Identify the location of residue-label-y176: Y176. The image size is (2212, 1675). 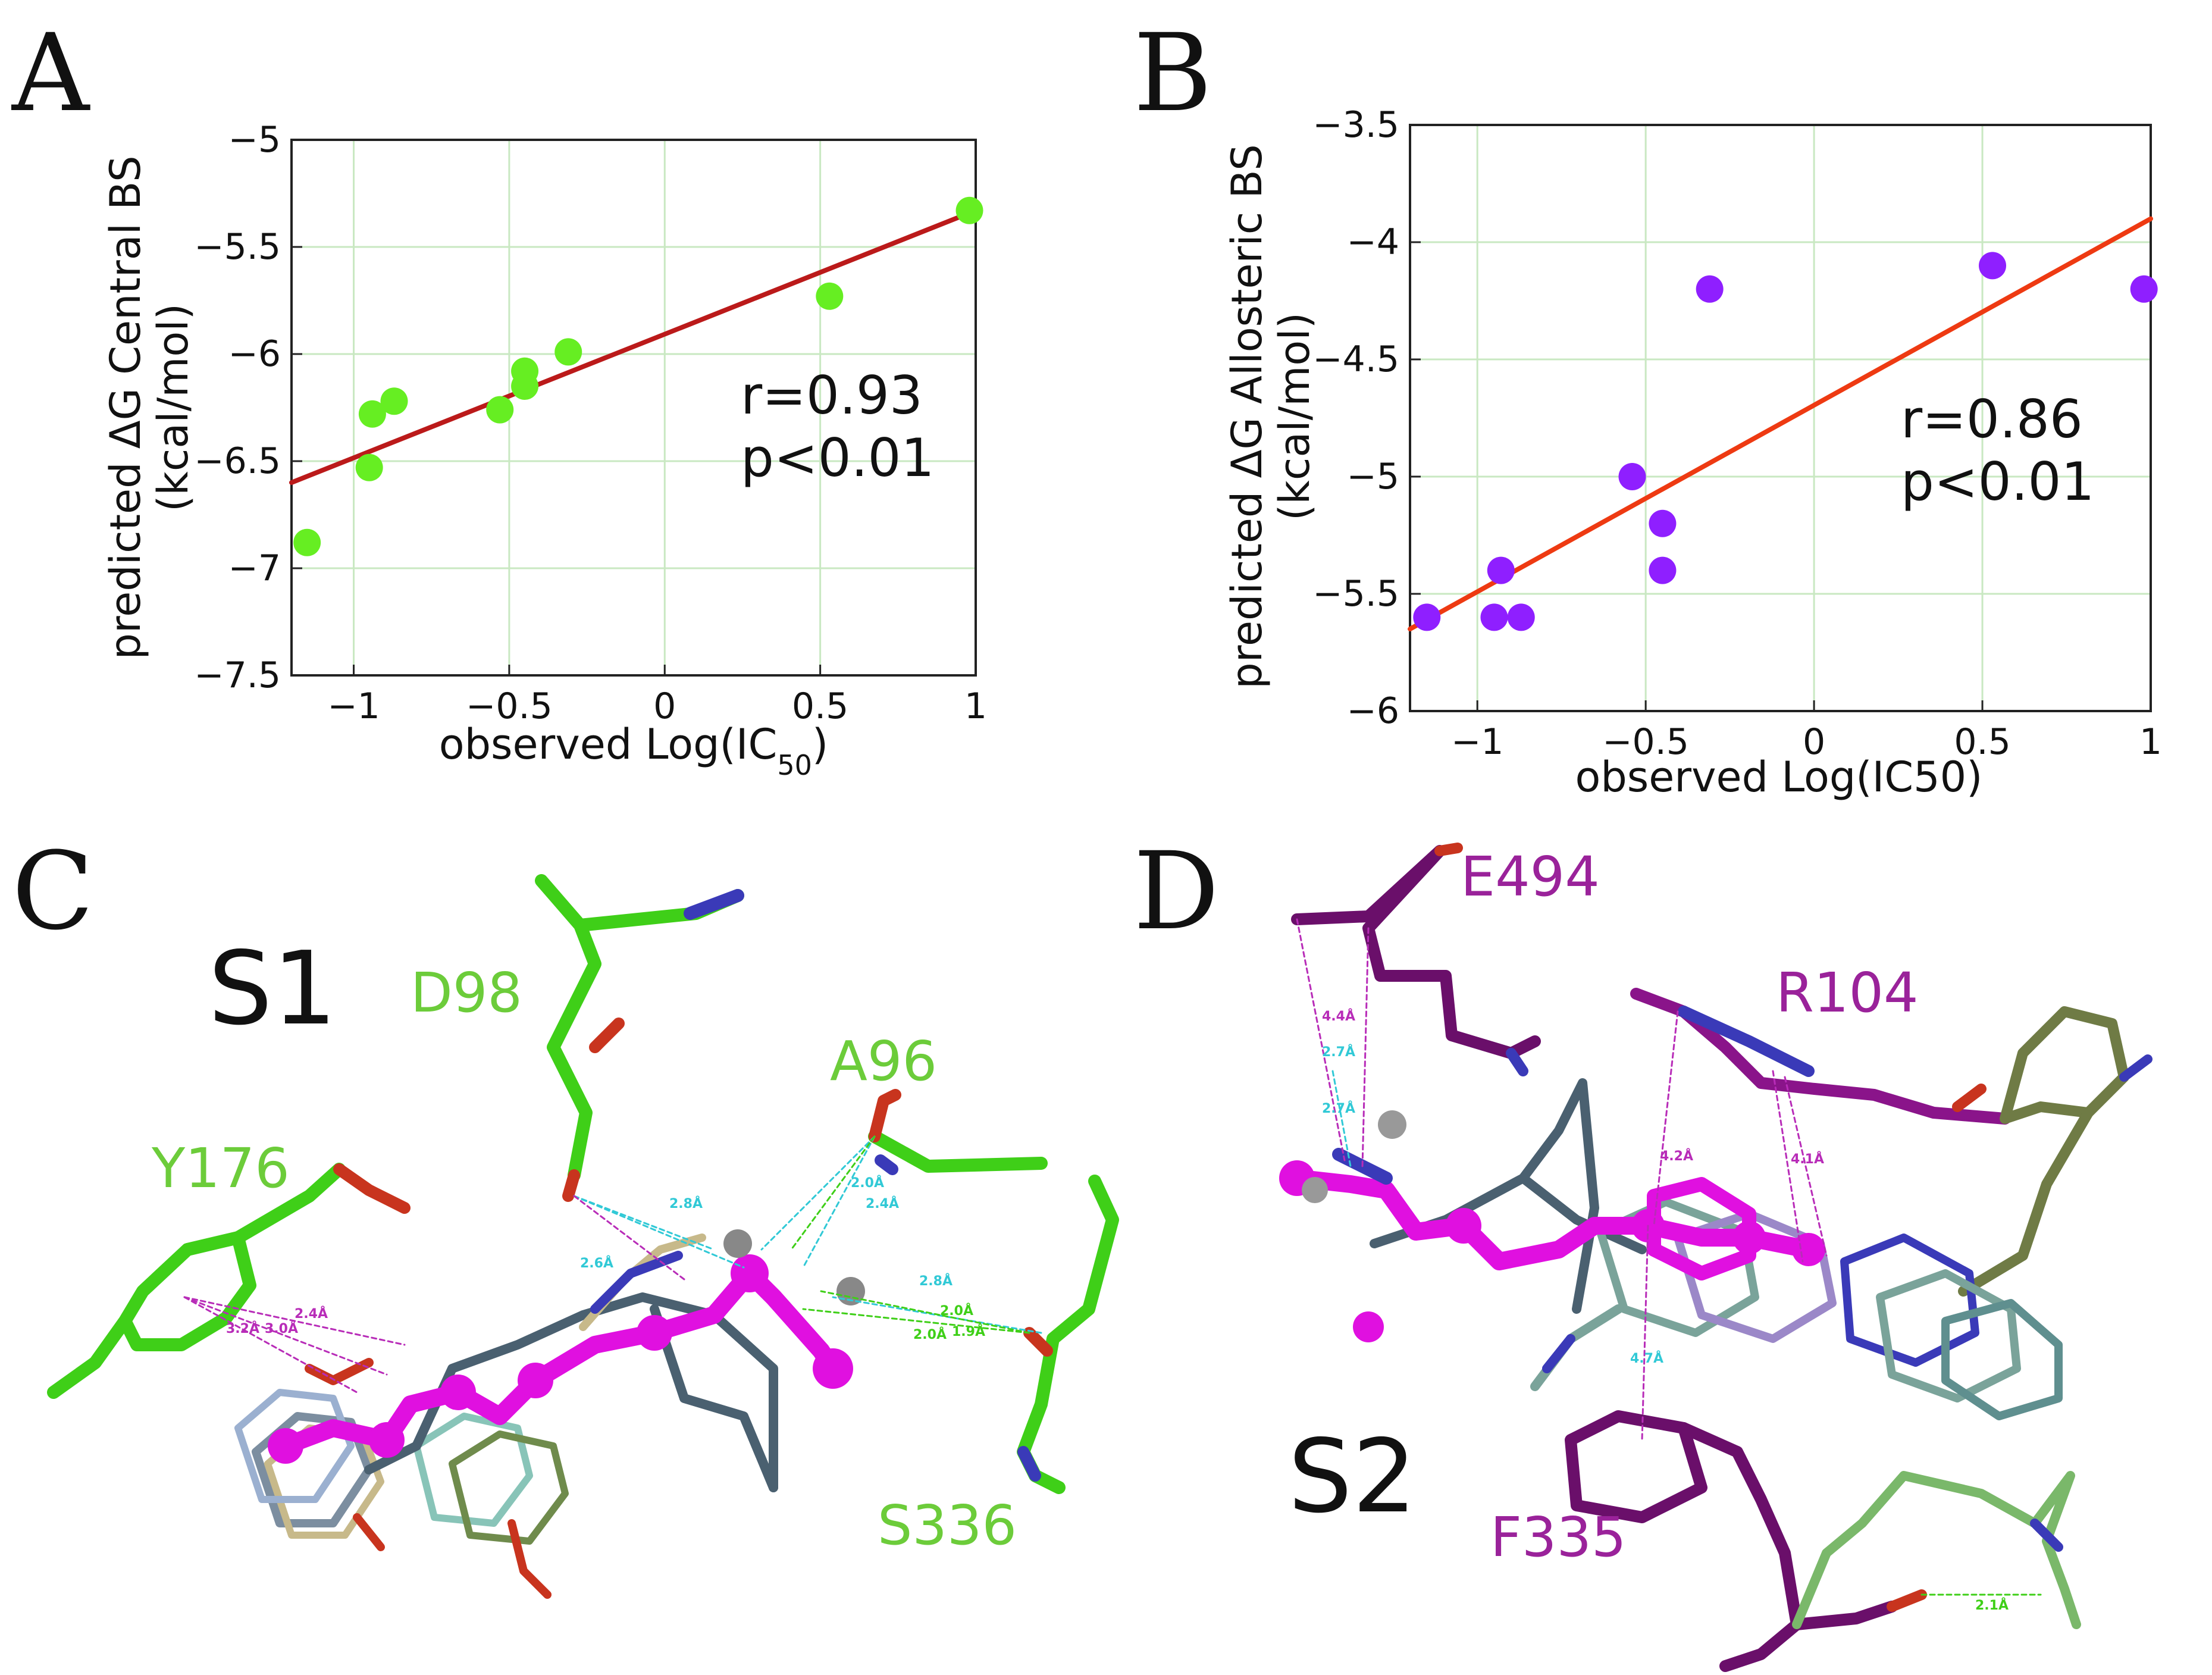
(220, 1168).